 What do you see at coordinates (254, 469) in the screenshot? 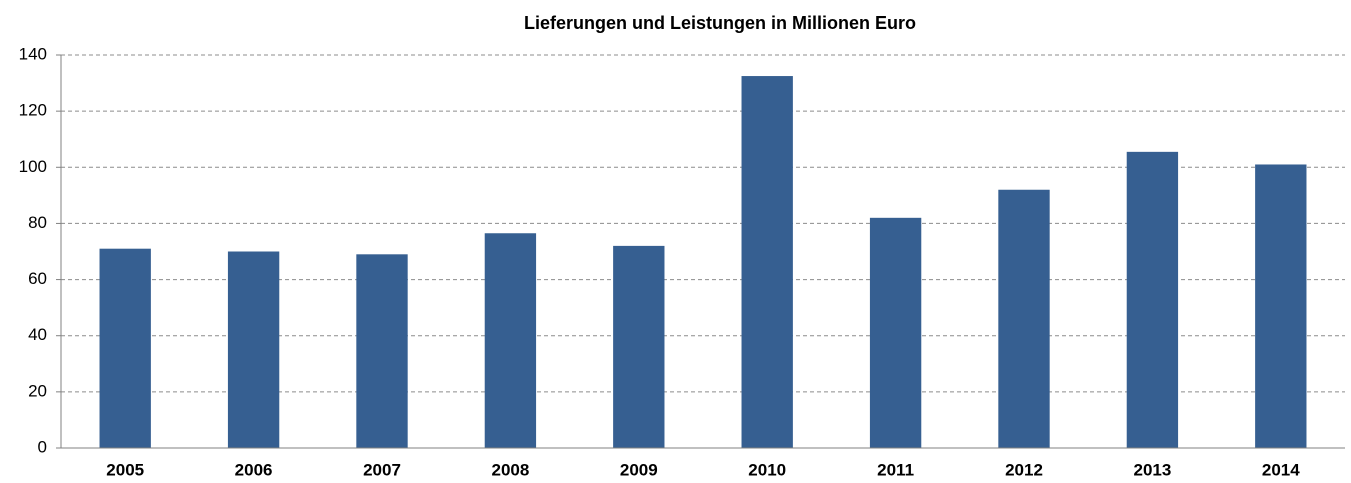
I see `x-tick-label: 2006` at bounding box center [254, 469].